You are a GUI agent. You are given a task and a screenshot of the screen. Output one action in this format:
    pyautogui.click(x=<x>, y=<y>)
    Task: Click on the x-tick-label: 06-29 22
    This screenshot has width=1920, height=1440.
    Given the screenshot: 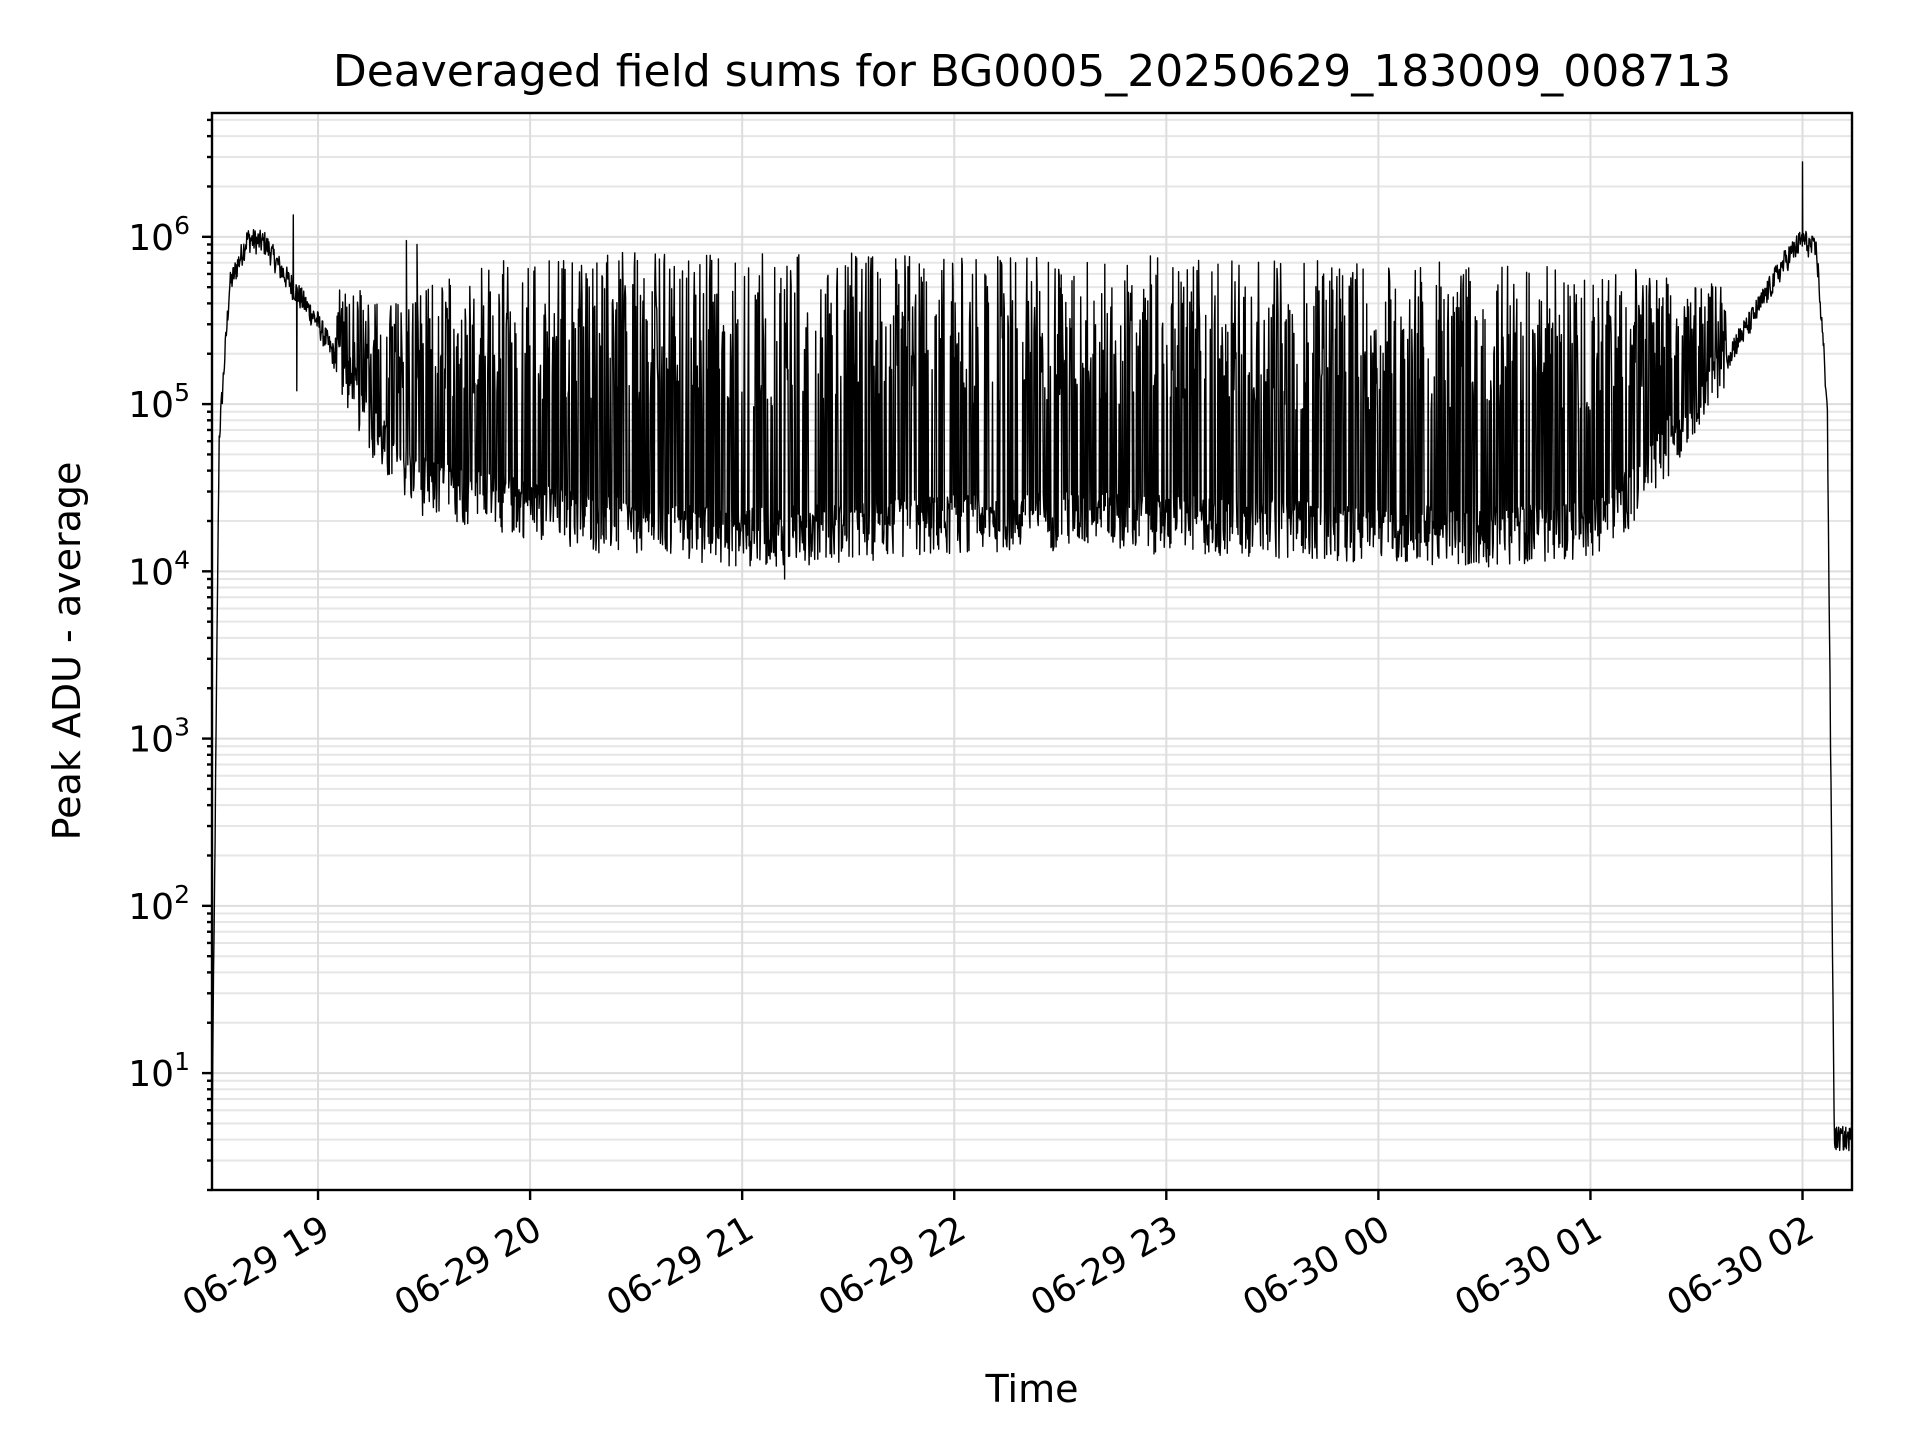 What is the action you would take?
    pyautogui.click(x=892, y=1266)
    